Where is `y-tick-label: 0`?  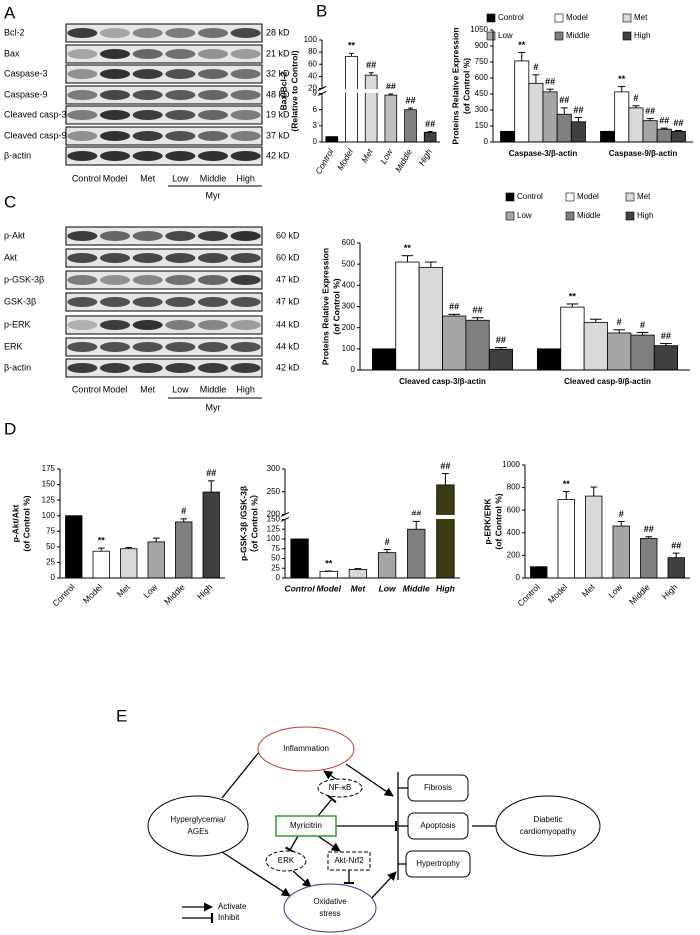 y-tick-label: 0 is located at coordinates (315, 141).